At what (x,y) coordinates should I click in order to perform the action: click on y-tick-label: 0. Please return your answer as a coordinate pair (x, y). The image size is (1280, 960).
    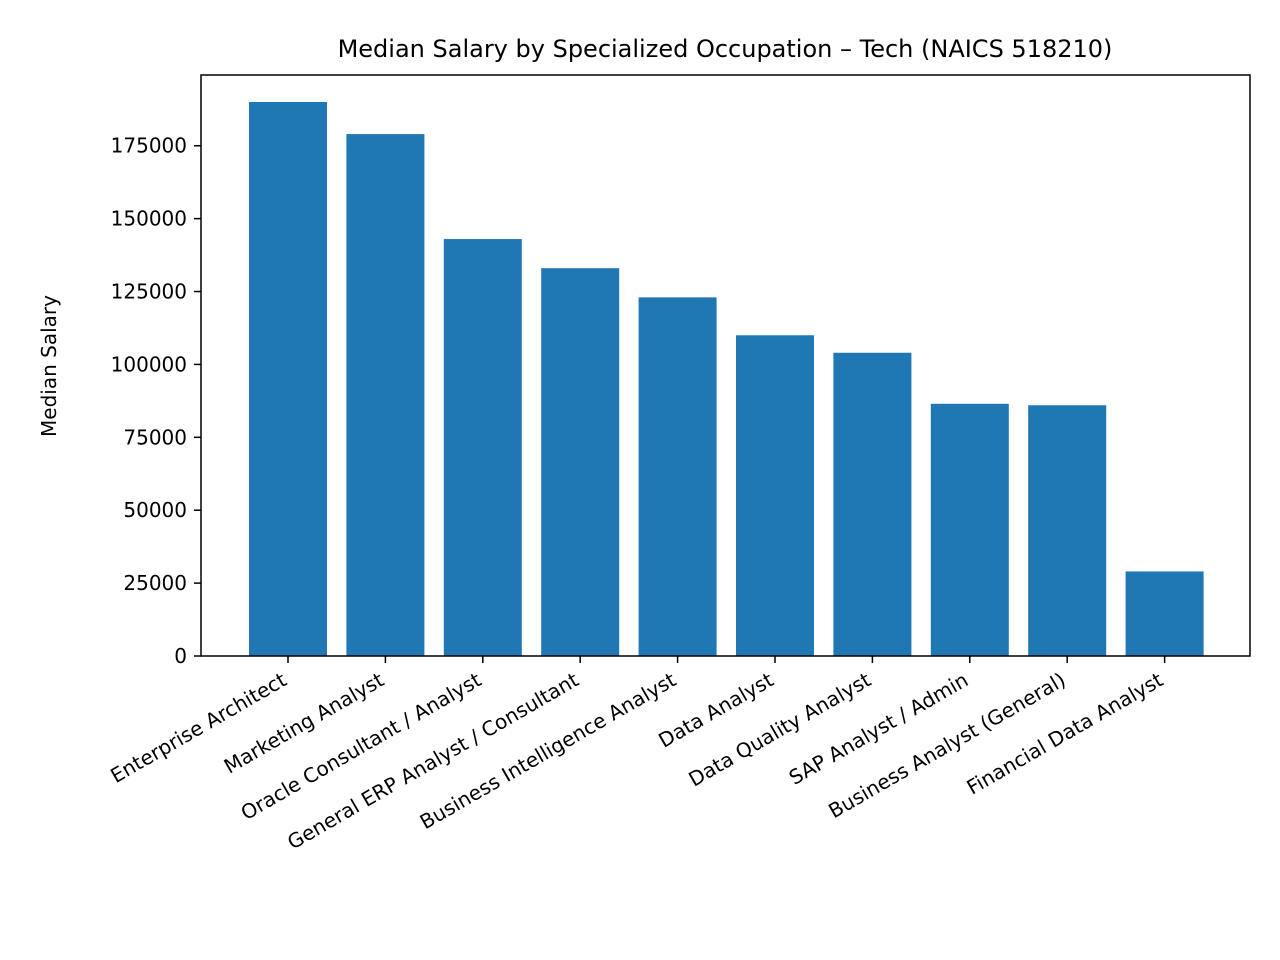
    Looking at the image, I should click on (180, 656).